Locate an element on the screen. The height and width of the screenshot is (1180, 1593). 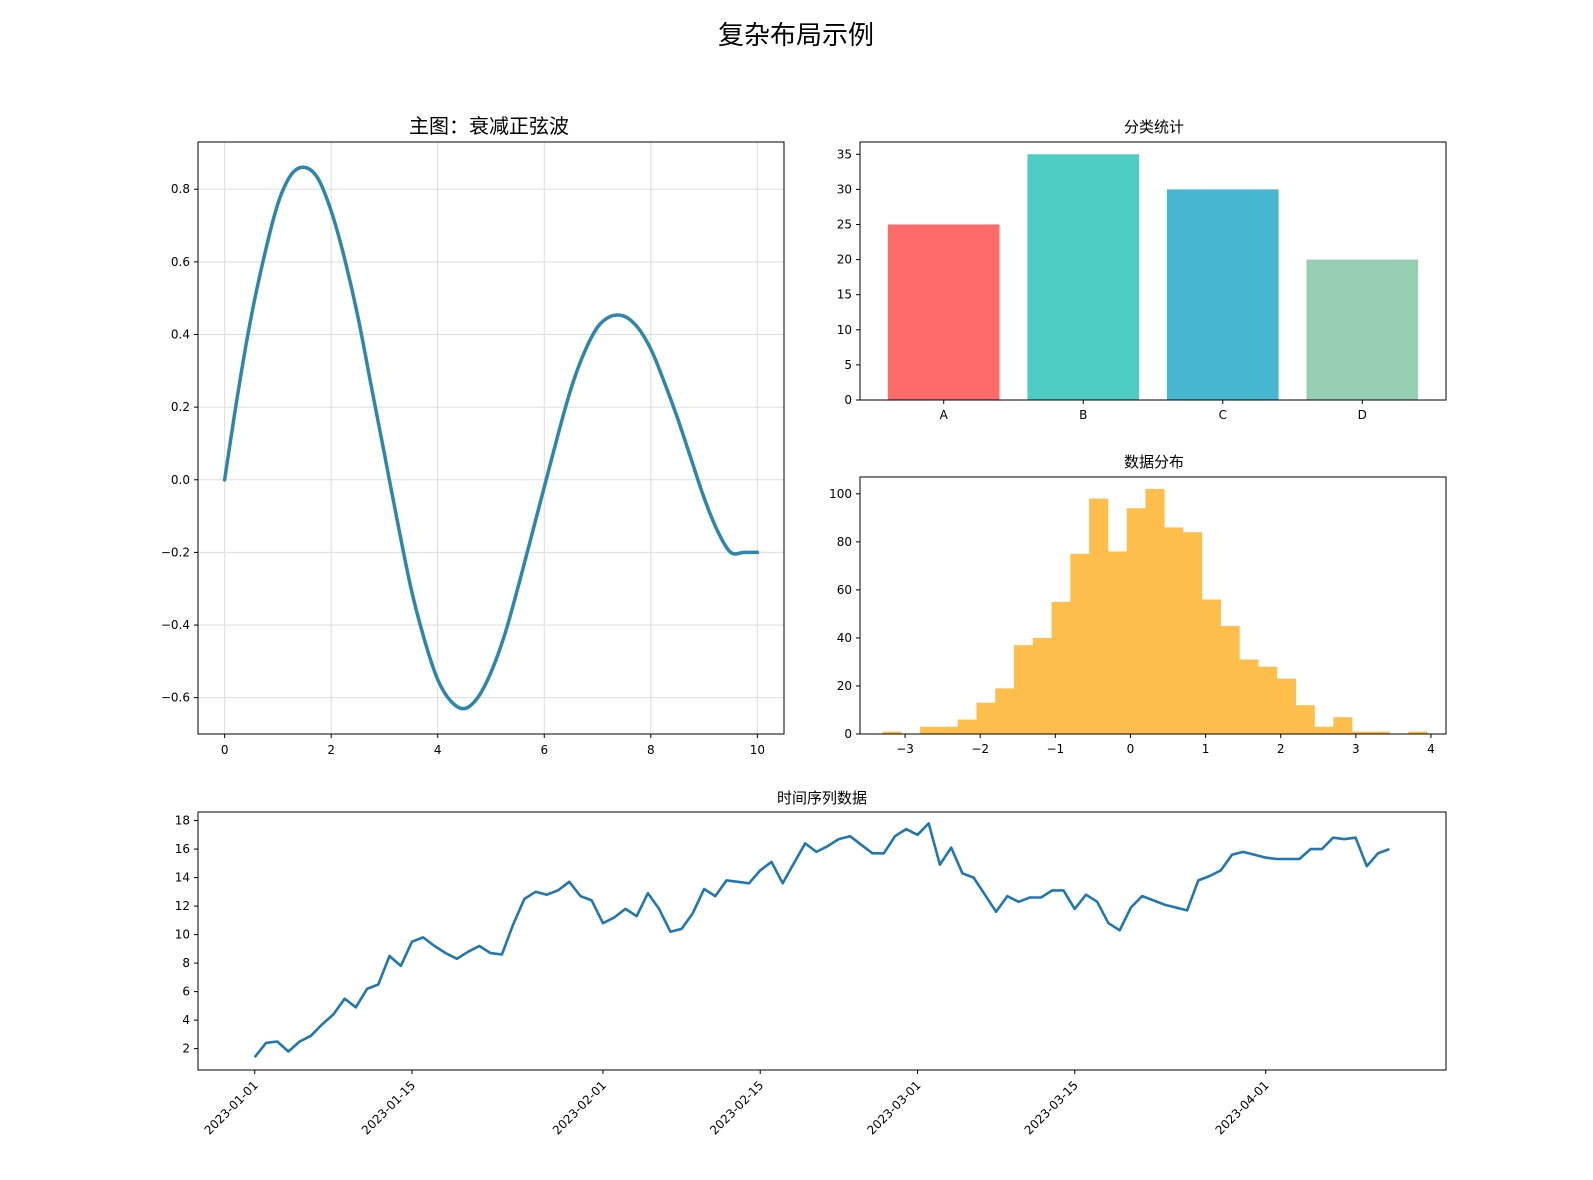
bar-chart-xtick-label: C is located at coordinates (1223, 415).